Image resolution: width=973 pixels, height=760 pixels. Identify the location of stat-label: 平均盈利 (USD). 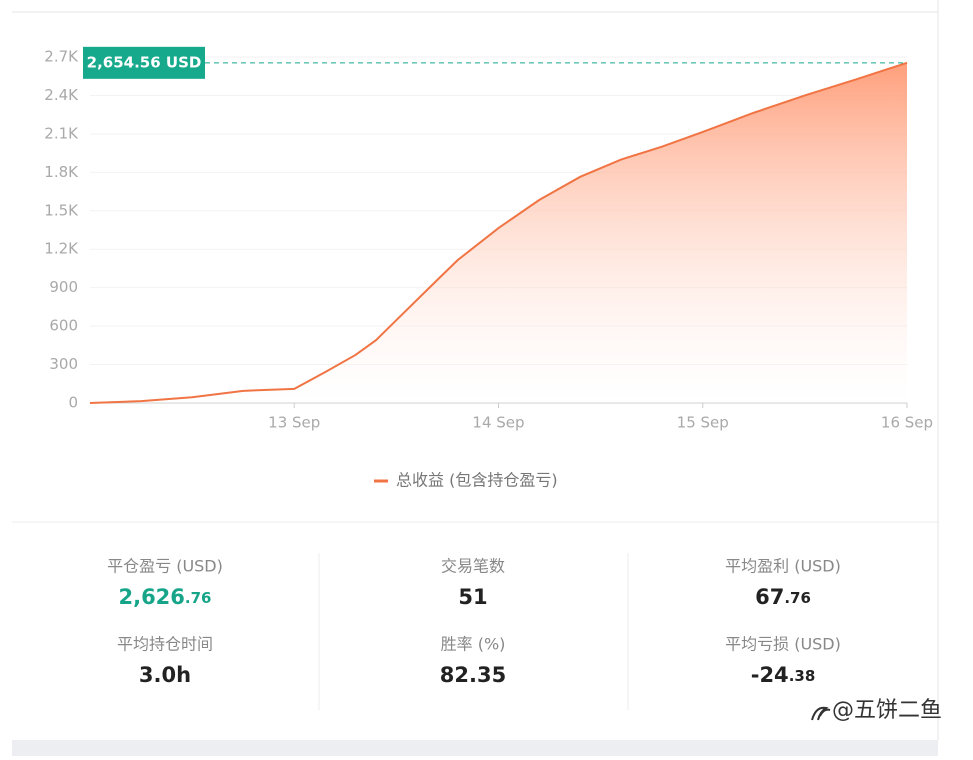
(783, 566).